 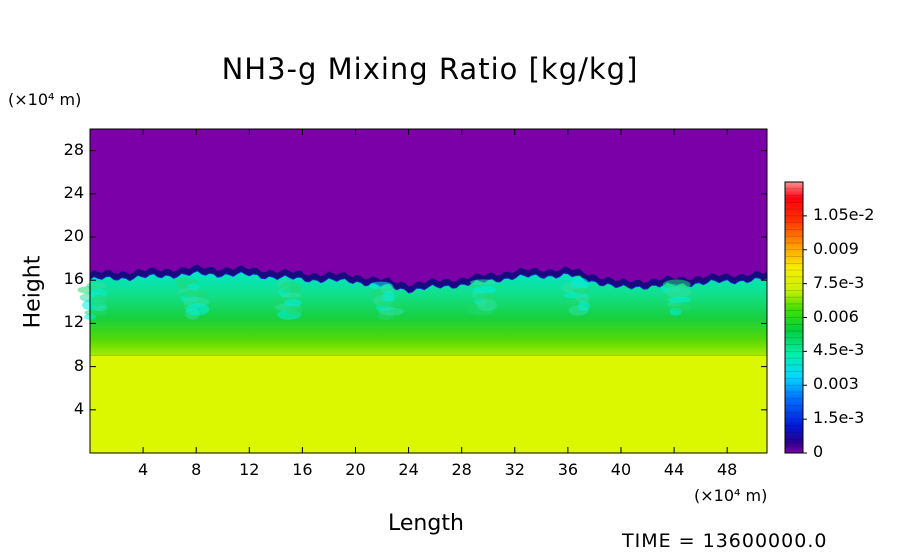 I want to click on x-tick-label: 32, so click(x=514, y=469).